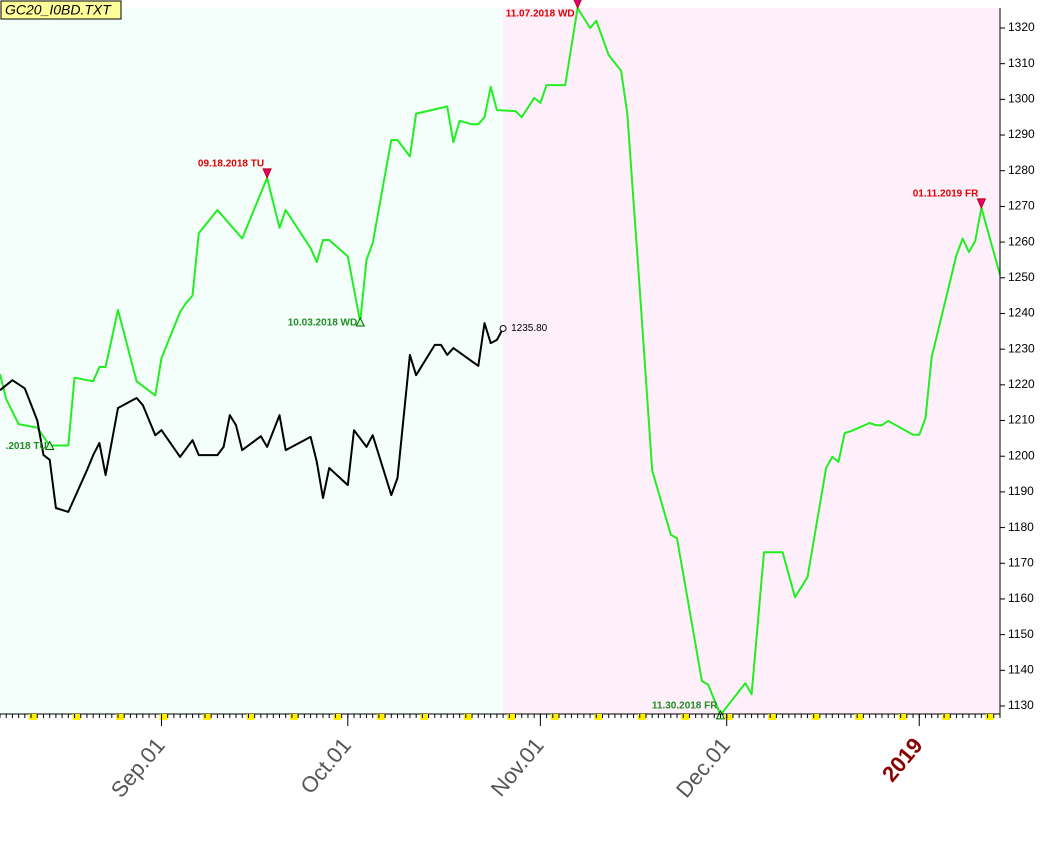 The height and width of the screenshot is (849, 1063). What do you see at coordinates (1021, 634) in the screenshot?
I see `y-tick-label: 1150` at bounding box center [1021, 634].